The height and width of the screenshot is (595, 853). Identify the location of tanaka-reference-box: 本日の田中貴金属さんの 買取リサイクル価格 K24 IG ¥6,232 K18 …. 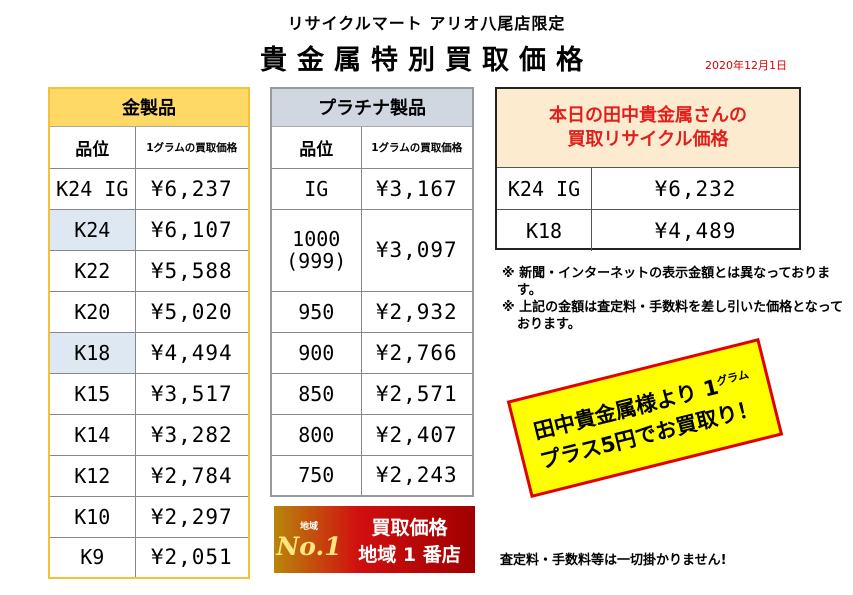
(648, 169).